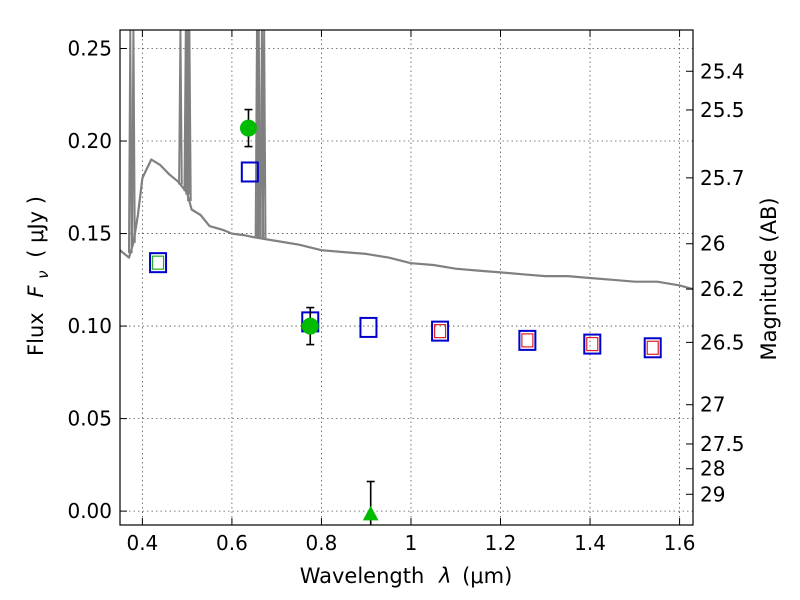  What do you see at coordinates (89, 326) in the screenshot?
I see `y-tick-label: 0.10` at bounding box center [89, 326].